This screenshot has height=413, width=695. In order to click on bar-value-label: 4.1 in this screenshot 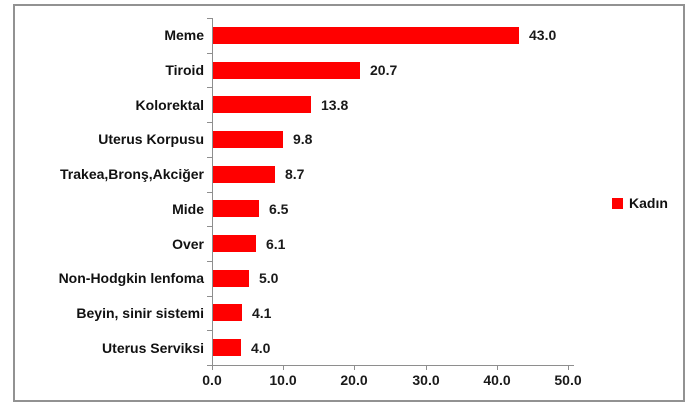, I will do `click(262, 312)`.